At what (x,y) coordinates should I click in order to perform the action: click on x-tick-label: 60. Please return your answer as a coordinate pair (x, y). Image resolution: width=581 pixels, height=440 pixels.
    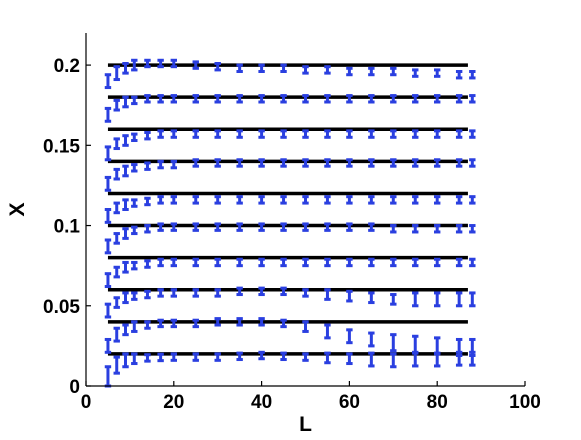
    Looking at the image, I should click on (349, 402).